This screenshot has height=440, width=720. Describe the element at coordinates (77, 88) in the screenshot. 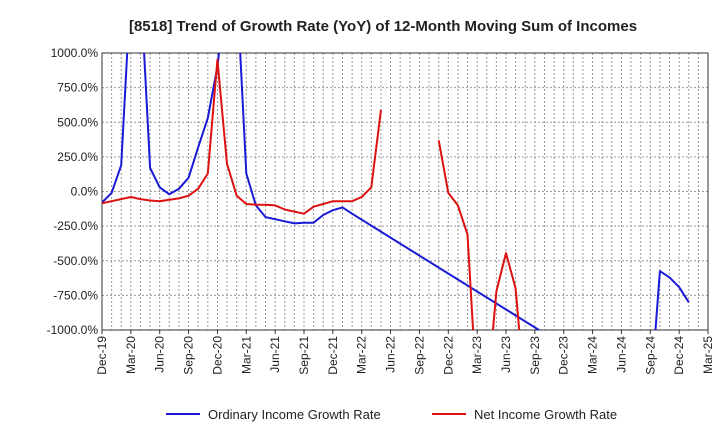

I see `y-tick-label: 750.0%` at that location.